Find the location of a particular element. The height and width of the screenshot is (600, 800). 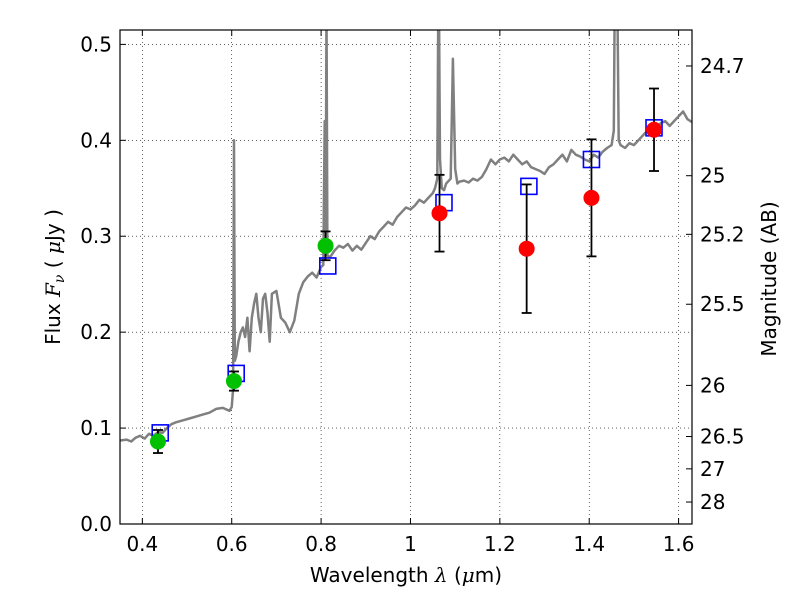

x-tick-label: 1 is located at coordinates (410, 544).